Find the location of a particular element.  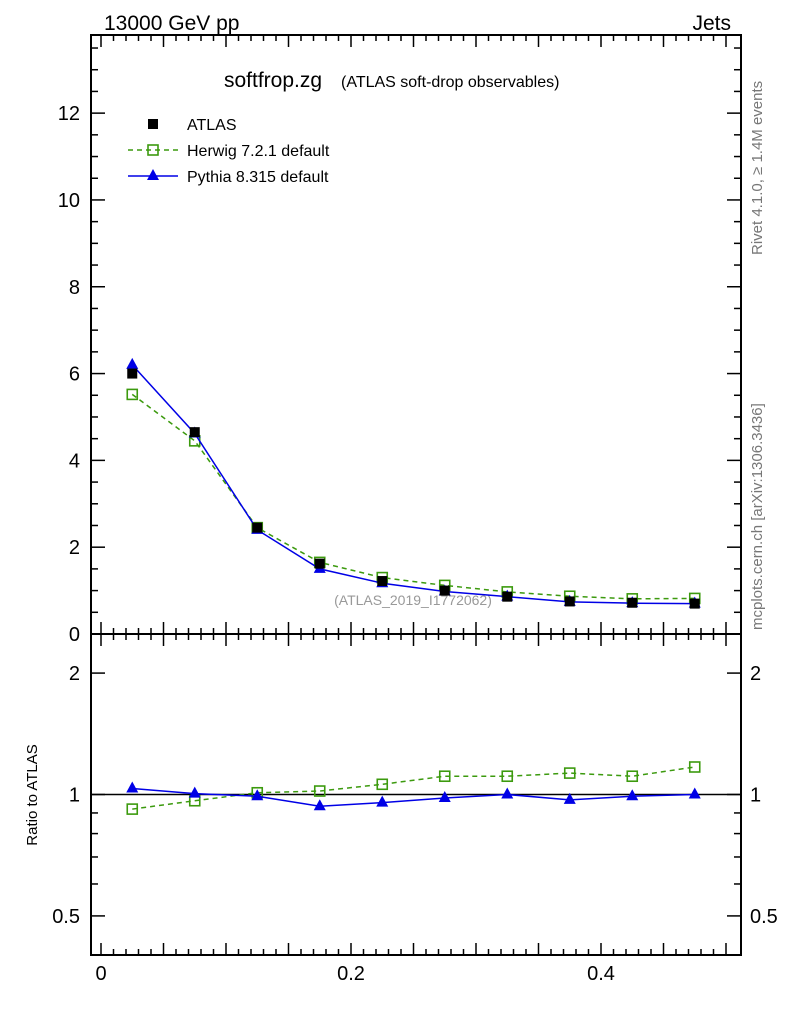

ratio-y-tick-label-right: 0.5 is located at coordinates (764, 917).